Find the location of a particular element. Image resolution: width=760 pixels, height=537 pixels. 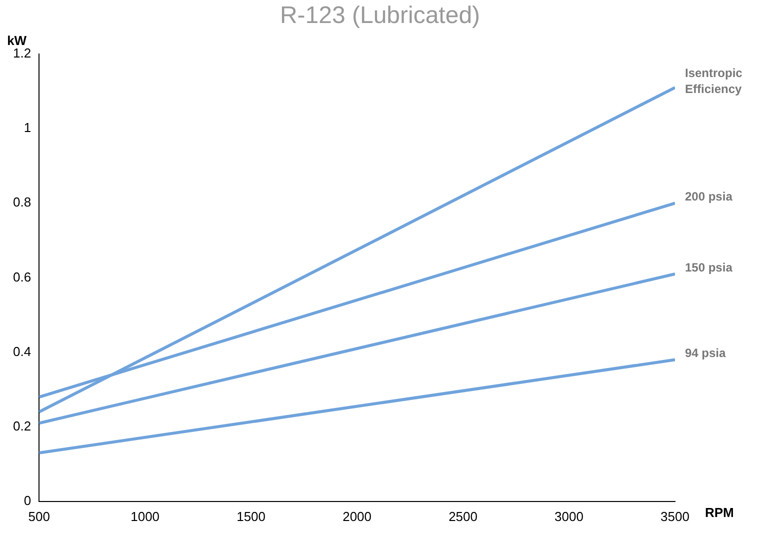

series-label: 150 psia is located at coordinates (709, 267).